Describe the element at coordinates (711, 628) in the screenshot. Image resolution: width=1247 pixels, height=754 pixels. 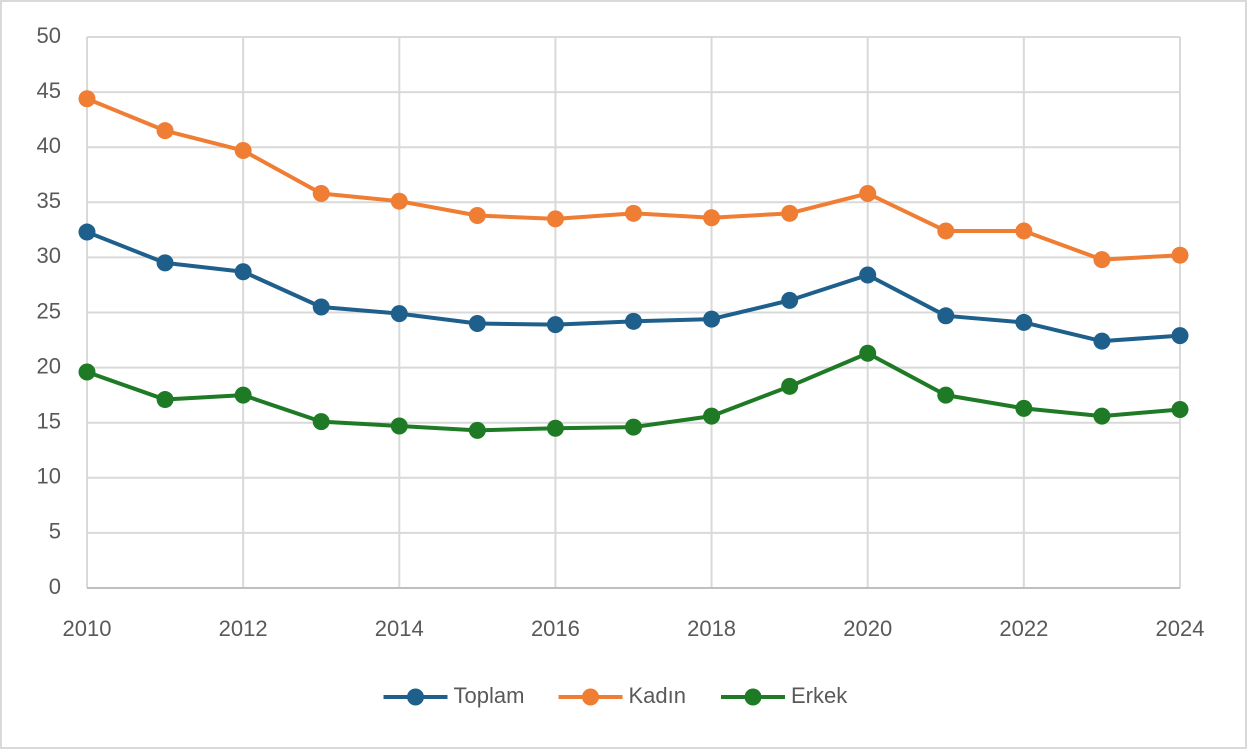
I see `x-tick-label: 2018` at that location.